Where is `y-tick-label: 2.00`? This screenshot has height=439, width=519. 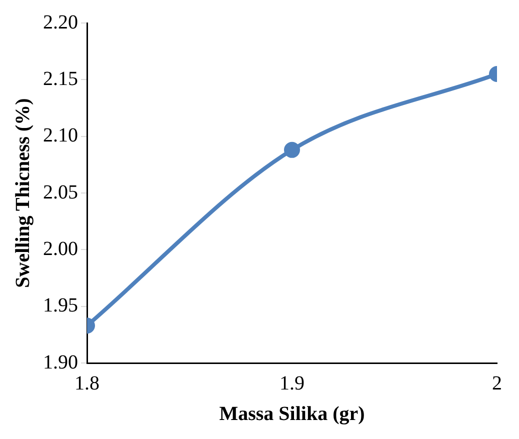 y-tick-label: 2.00 is located at coordinates (60, 249).